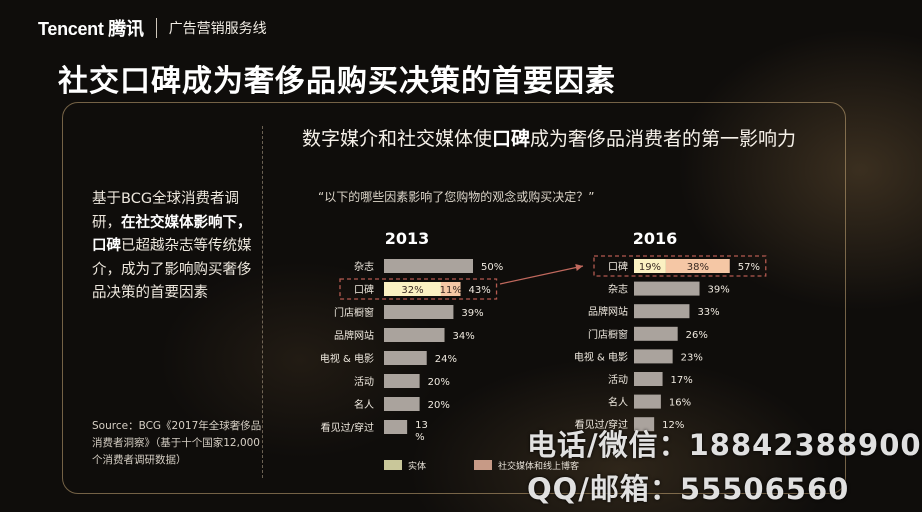 The image size is (922, 512). What do you see at coordinates (421, 431) in the screenshot?
I see `value-label: 13%` at bounding box center [421, 431].